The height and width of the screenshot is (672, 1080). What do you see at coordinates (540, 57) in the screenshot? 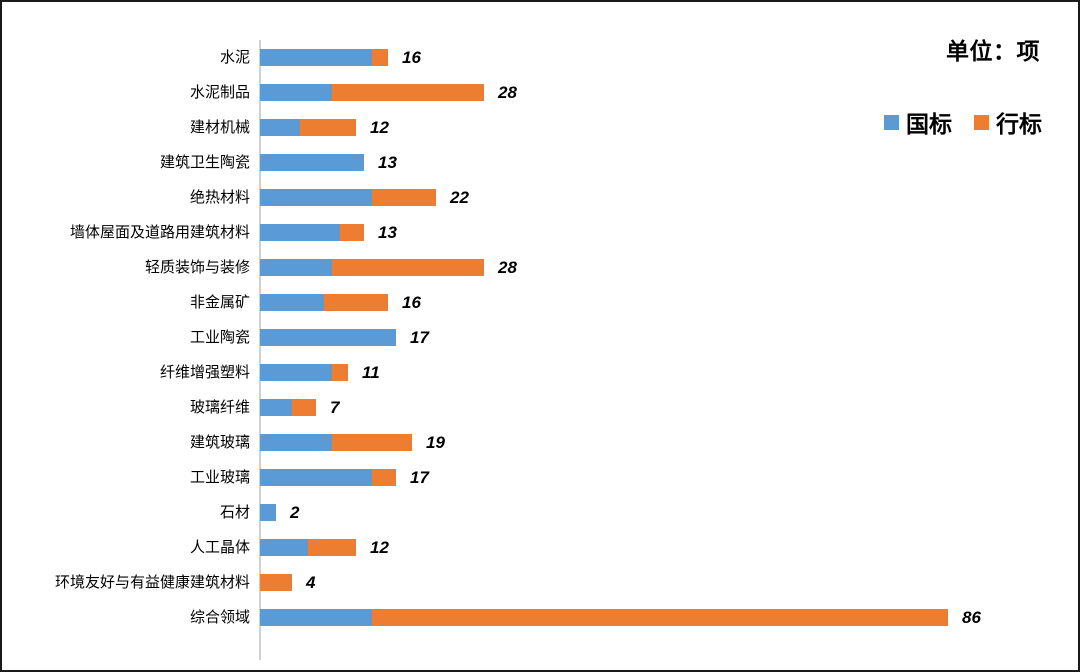
I see `bar-row: 水泥 16` at bounding box center [540, 57].